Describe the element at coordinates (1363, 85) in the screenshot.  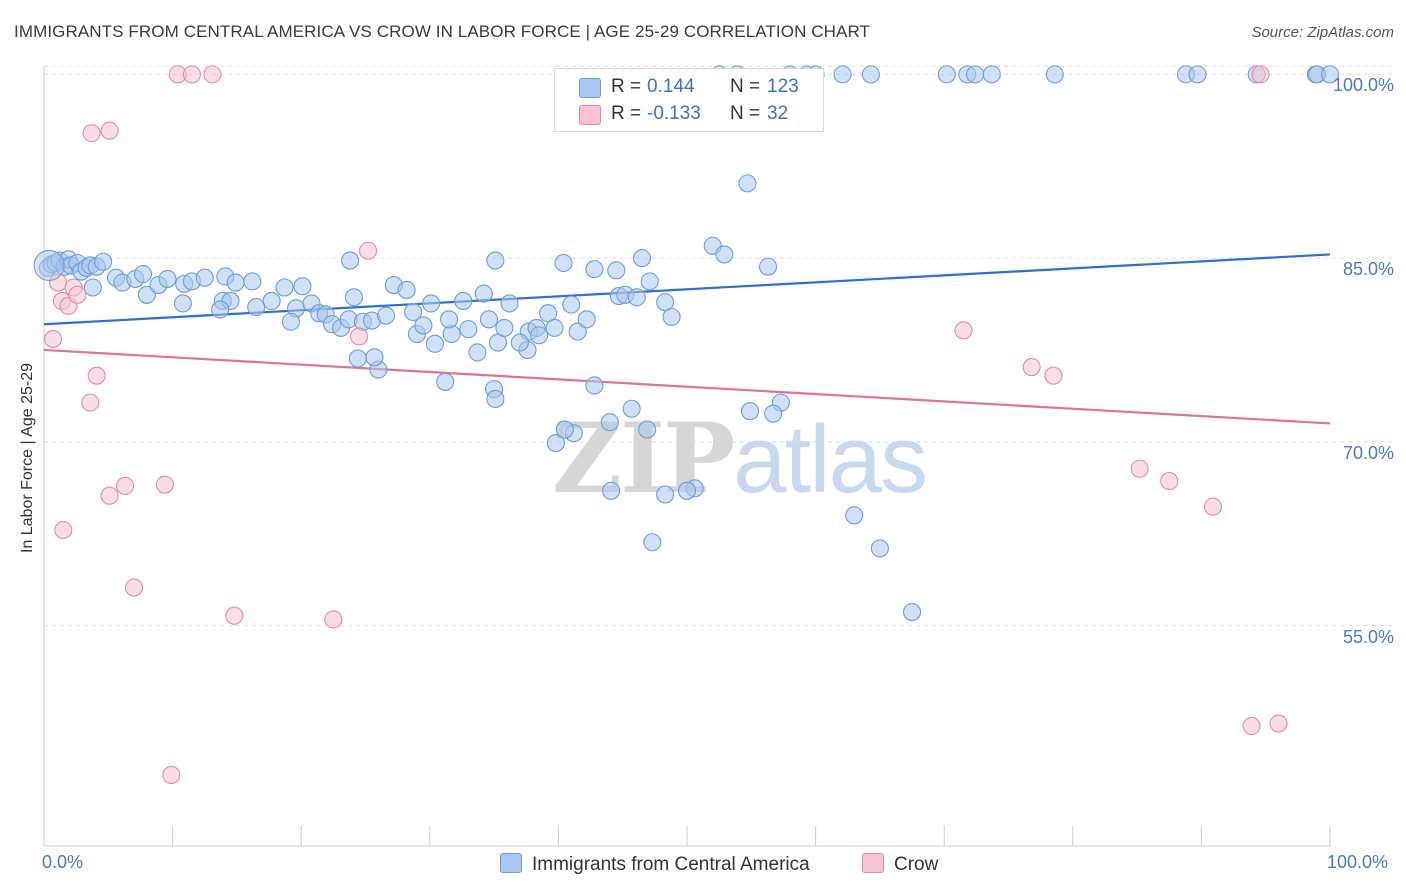
I see `y-tick-label: 100.0%` at that location.